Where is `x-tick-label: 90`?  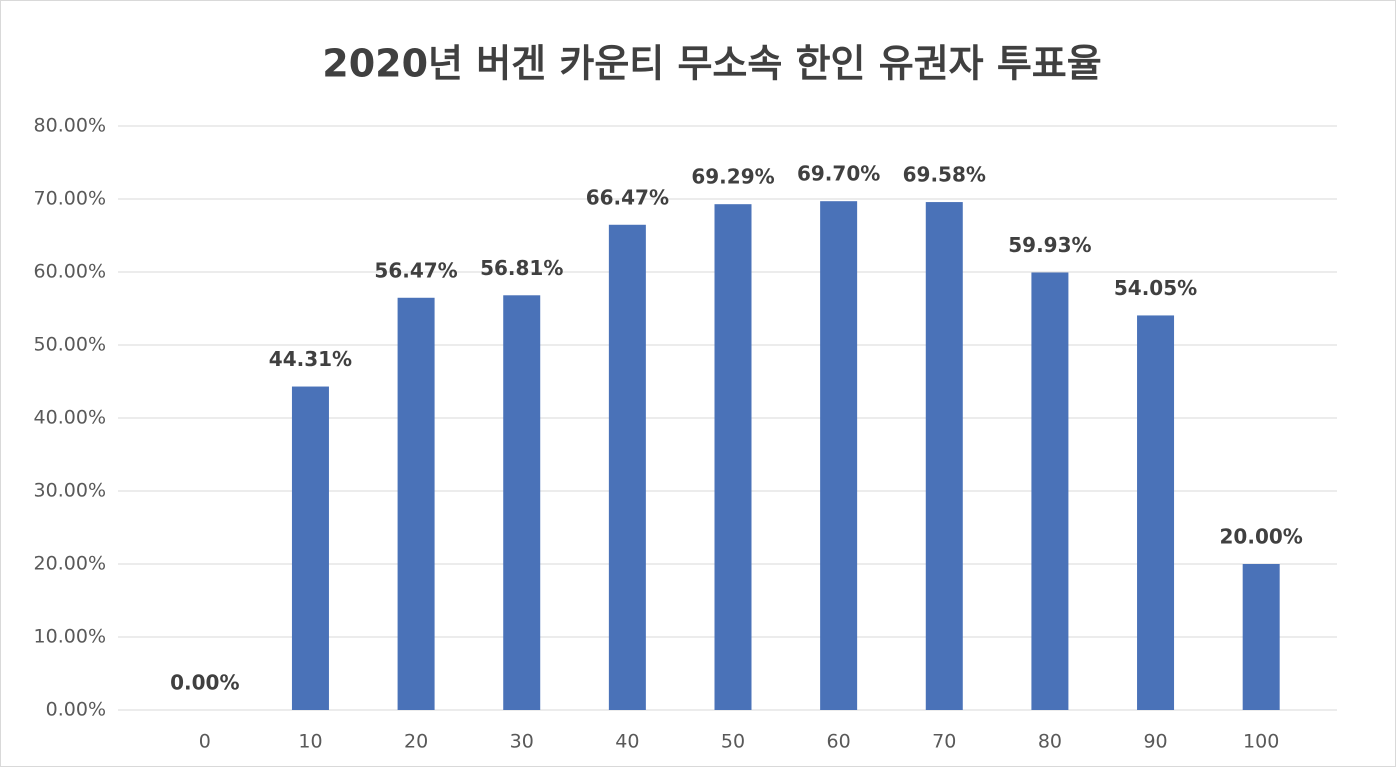
x-tick-label: 90 is located at coordinates (1155, 742).